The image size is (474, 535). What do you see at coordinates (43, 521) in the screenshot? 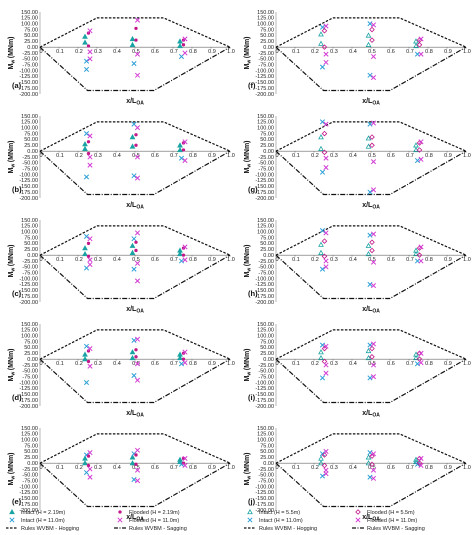
I see `legend-entry-label: Intact (H = 11.0m)` at bounding box center [43, 521].